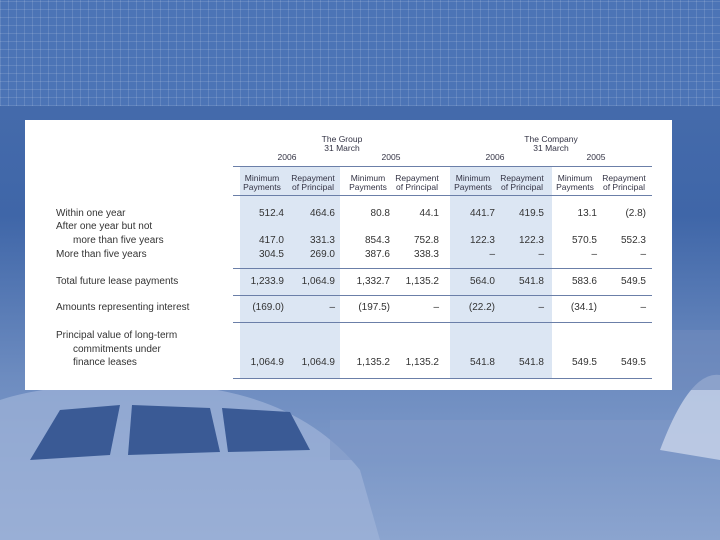  What do you see at coordinates (105, 362) in the screenshot?
I see `row-label: finance leases` at bounding box center [105, 362].